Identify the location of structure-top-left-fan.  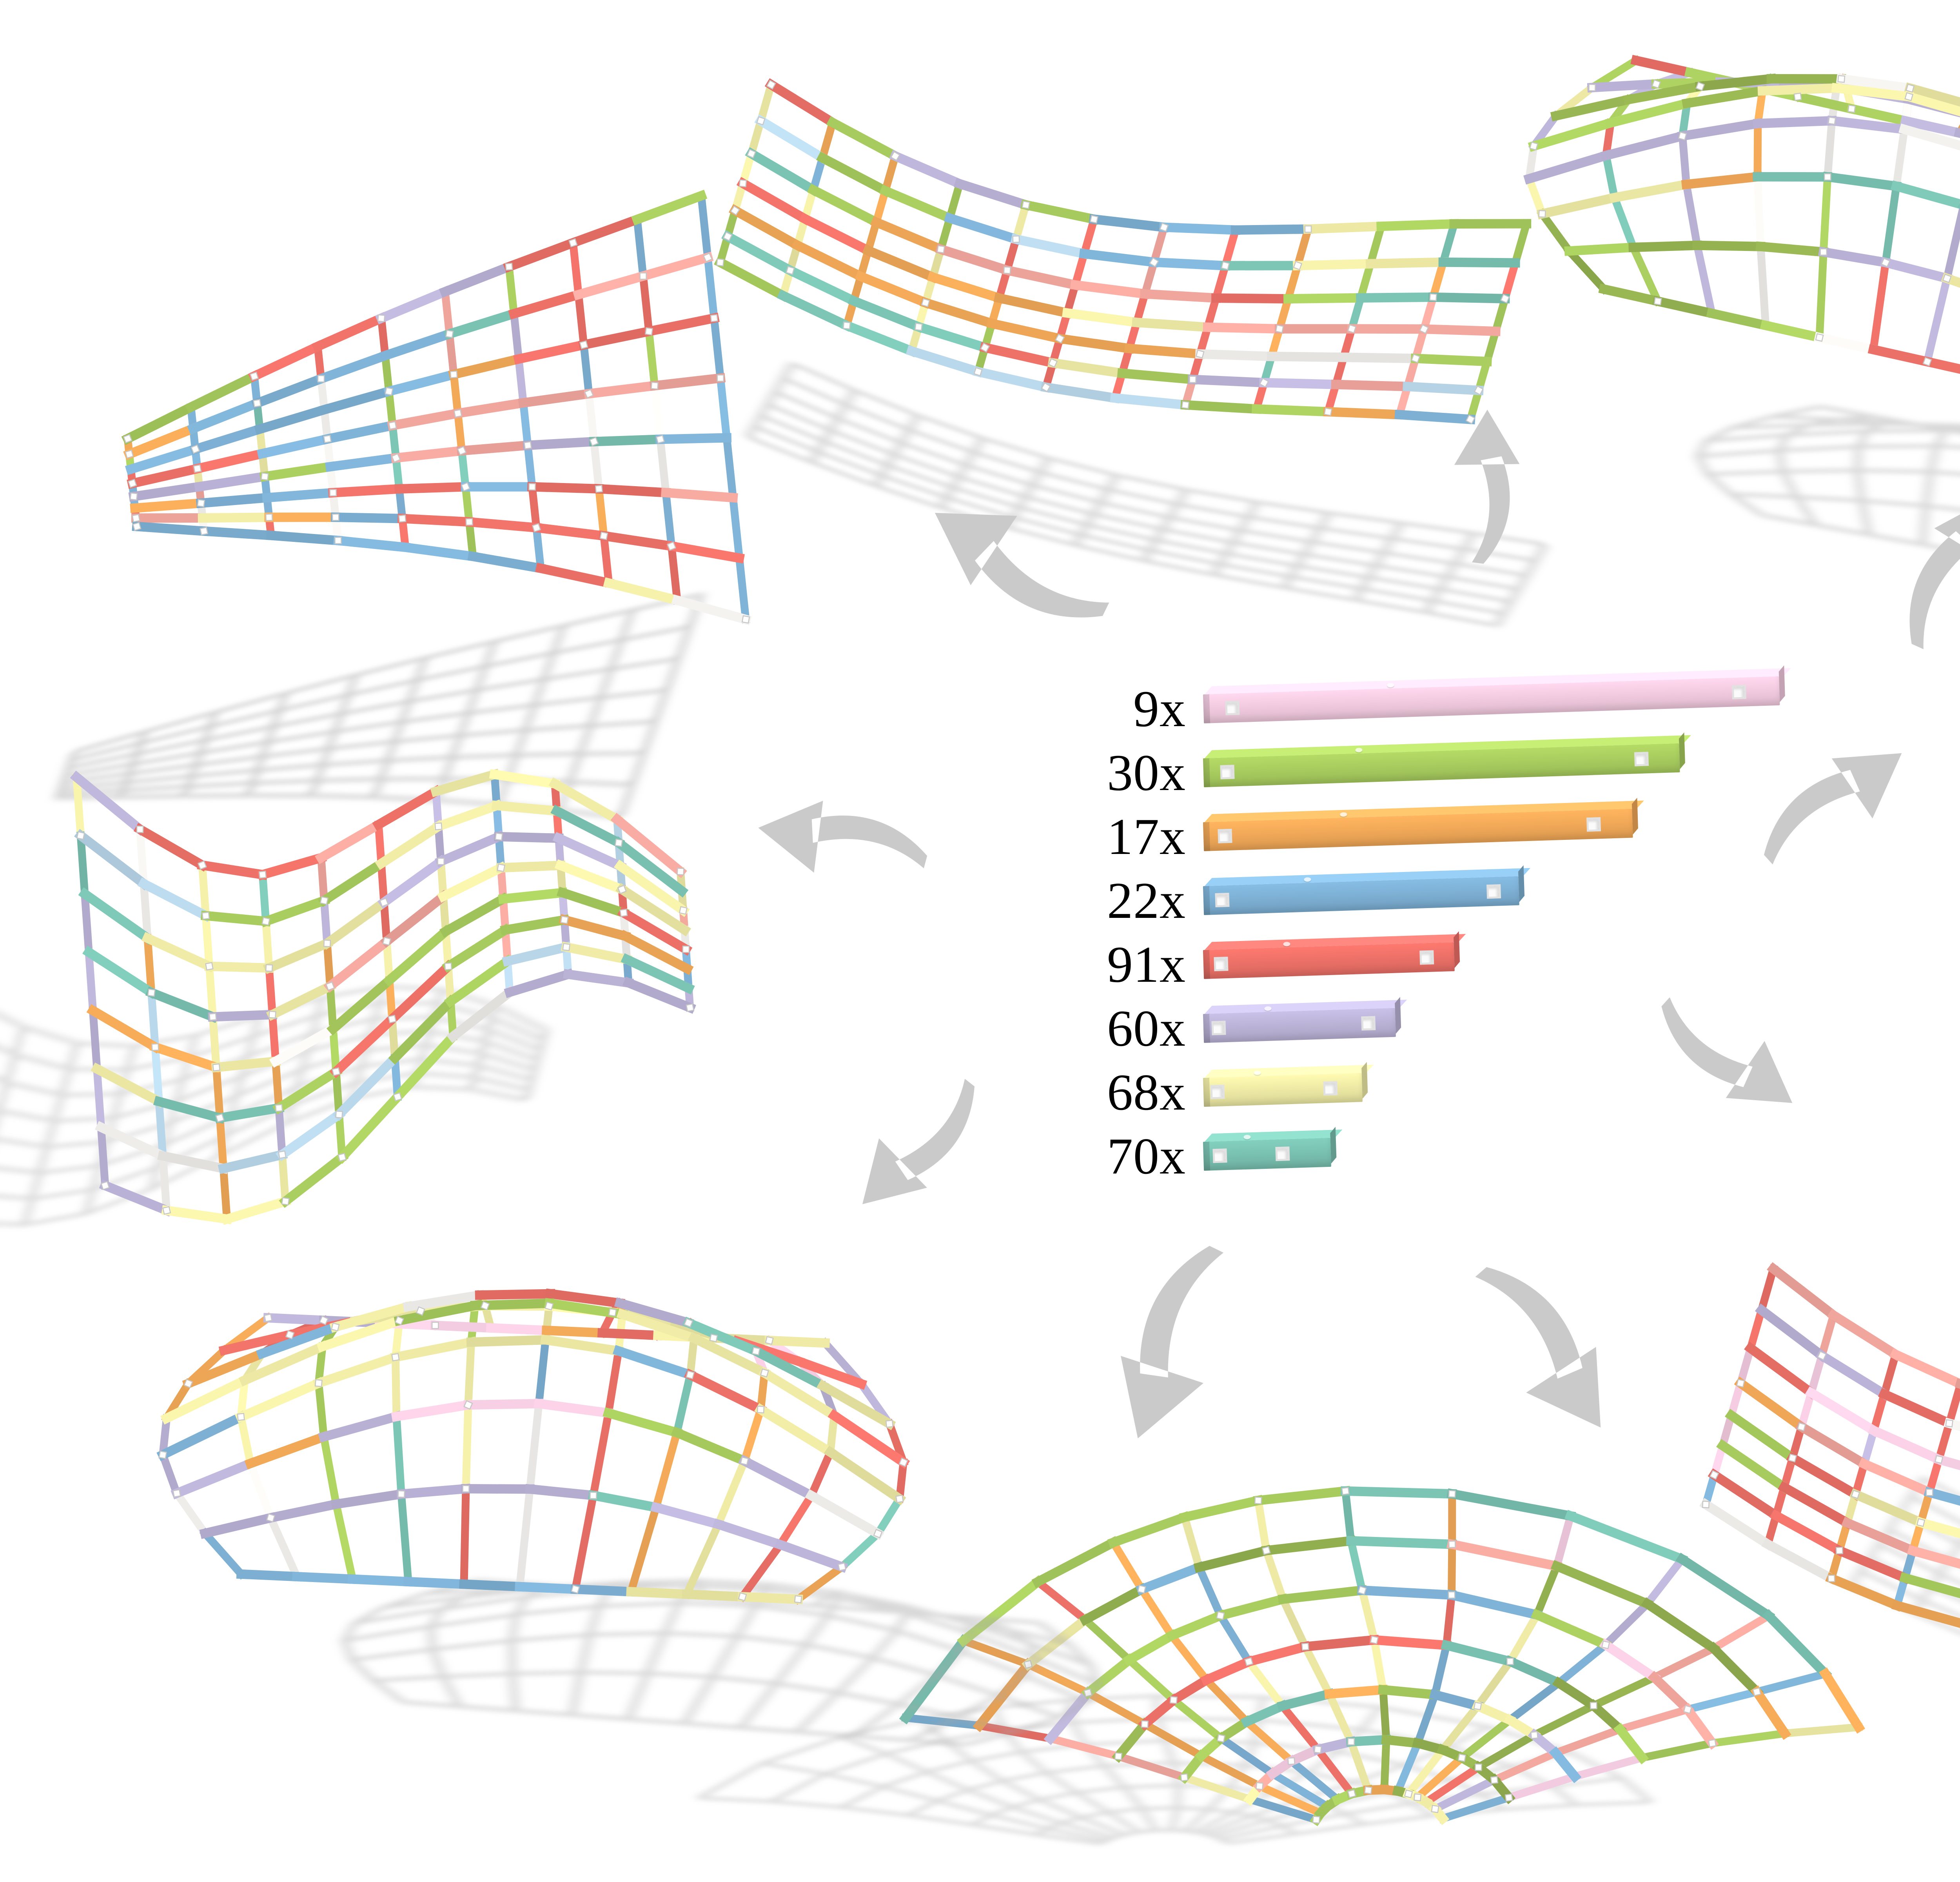
(436, 407).